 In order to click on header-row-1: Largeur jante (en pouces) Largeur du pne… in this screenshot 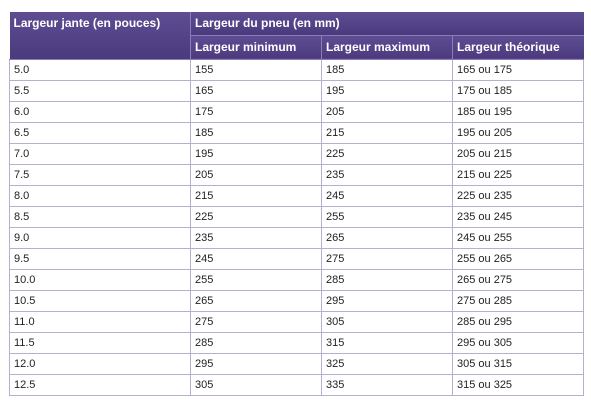, I will do `click(296, 36)`.